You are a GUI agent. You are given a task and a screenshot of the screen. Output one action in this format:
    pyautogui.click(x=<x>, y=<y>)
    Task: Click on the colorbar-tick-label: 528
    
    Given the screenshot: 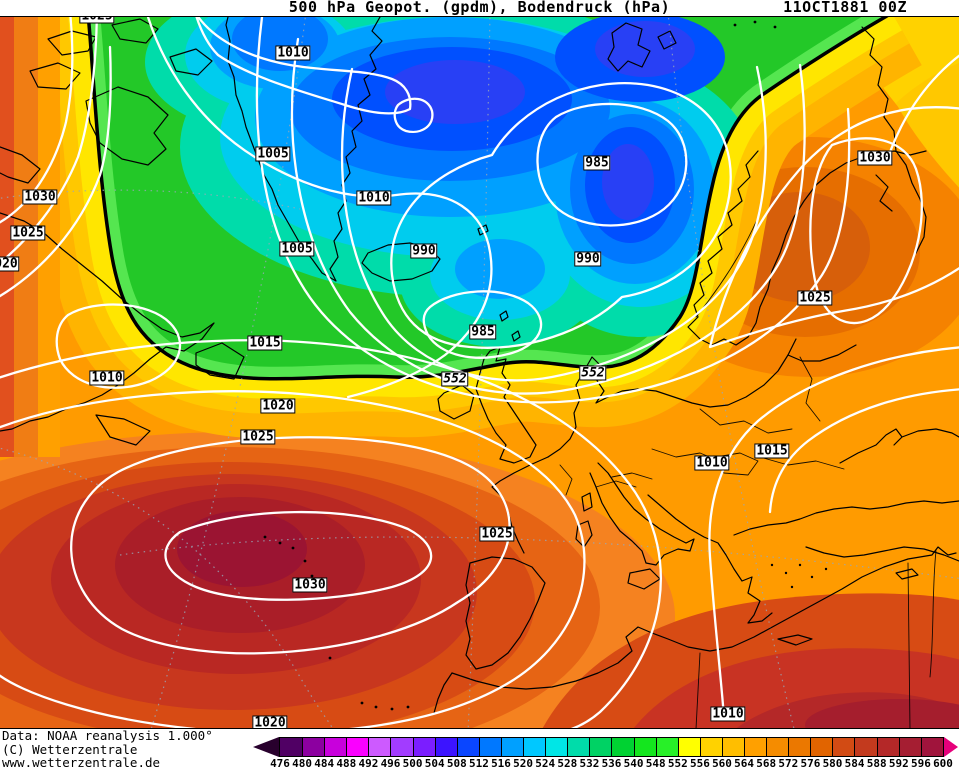 What is the action you would take?
    pyautogui.click(x=567, y=763)
    